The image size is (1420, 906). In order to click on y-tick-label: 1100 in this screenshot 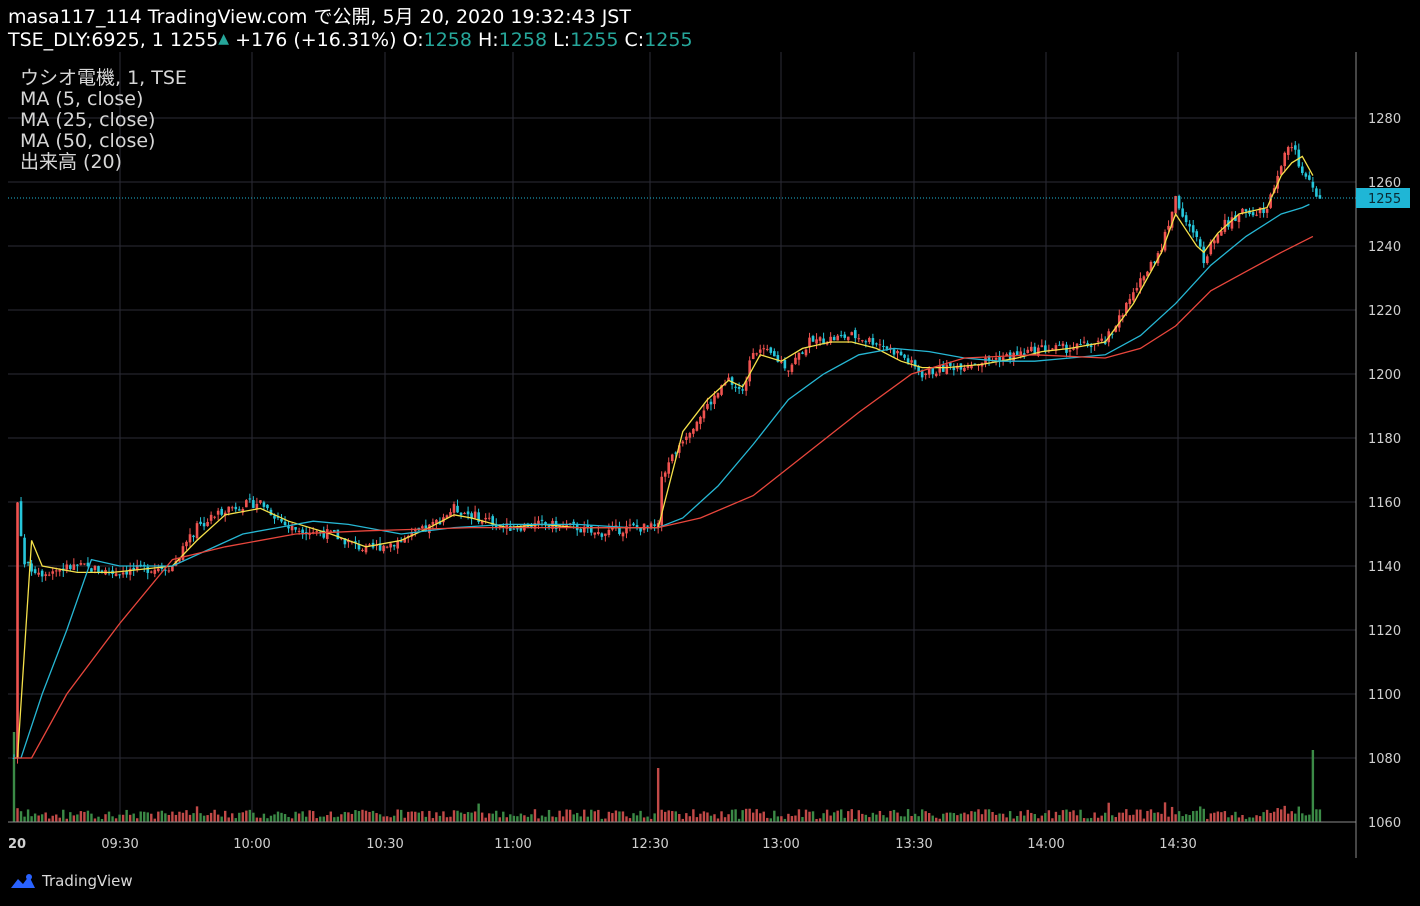, I will do `click(1384, 695)`.